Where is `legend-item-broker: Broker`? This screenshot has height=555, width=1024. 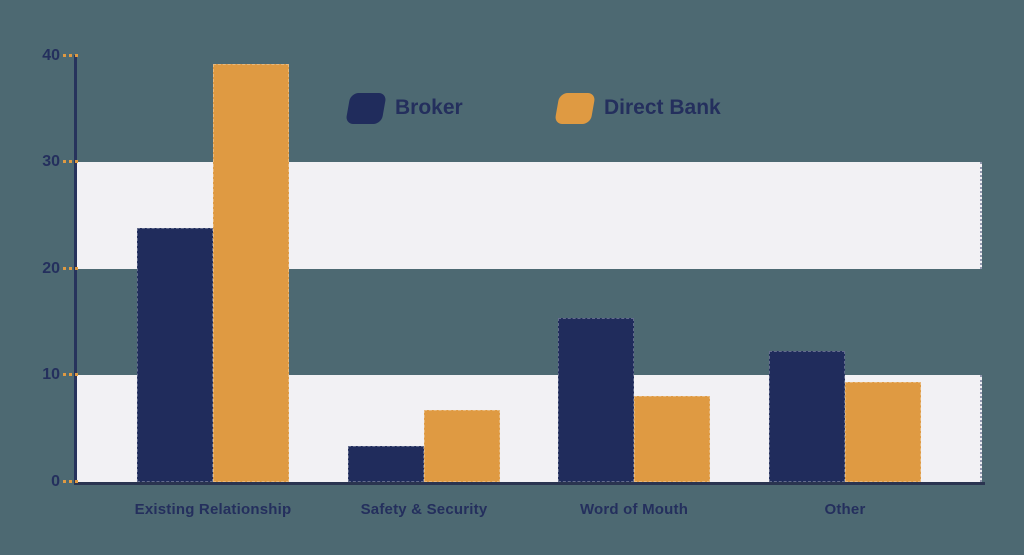 legend-item-broker: Broker is located at coordinates (404, 108).